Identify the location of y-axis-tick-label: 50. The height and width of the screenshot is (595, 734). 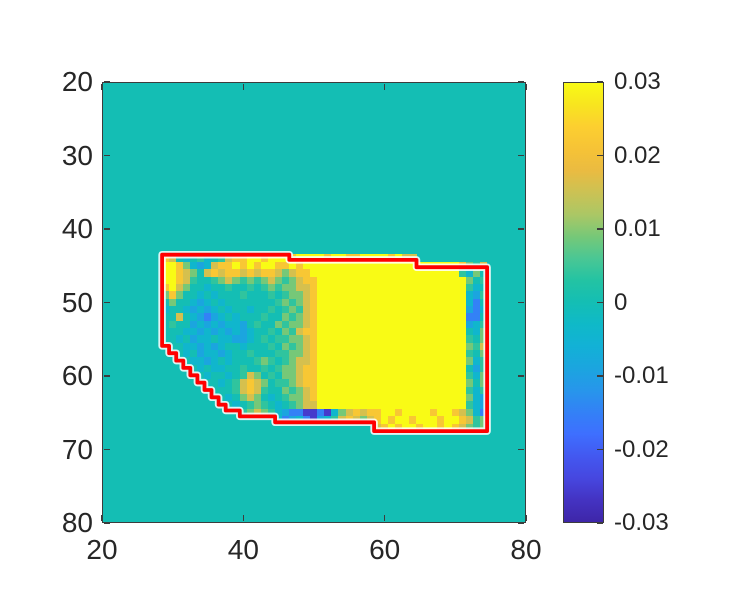
(77, 302).